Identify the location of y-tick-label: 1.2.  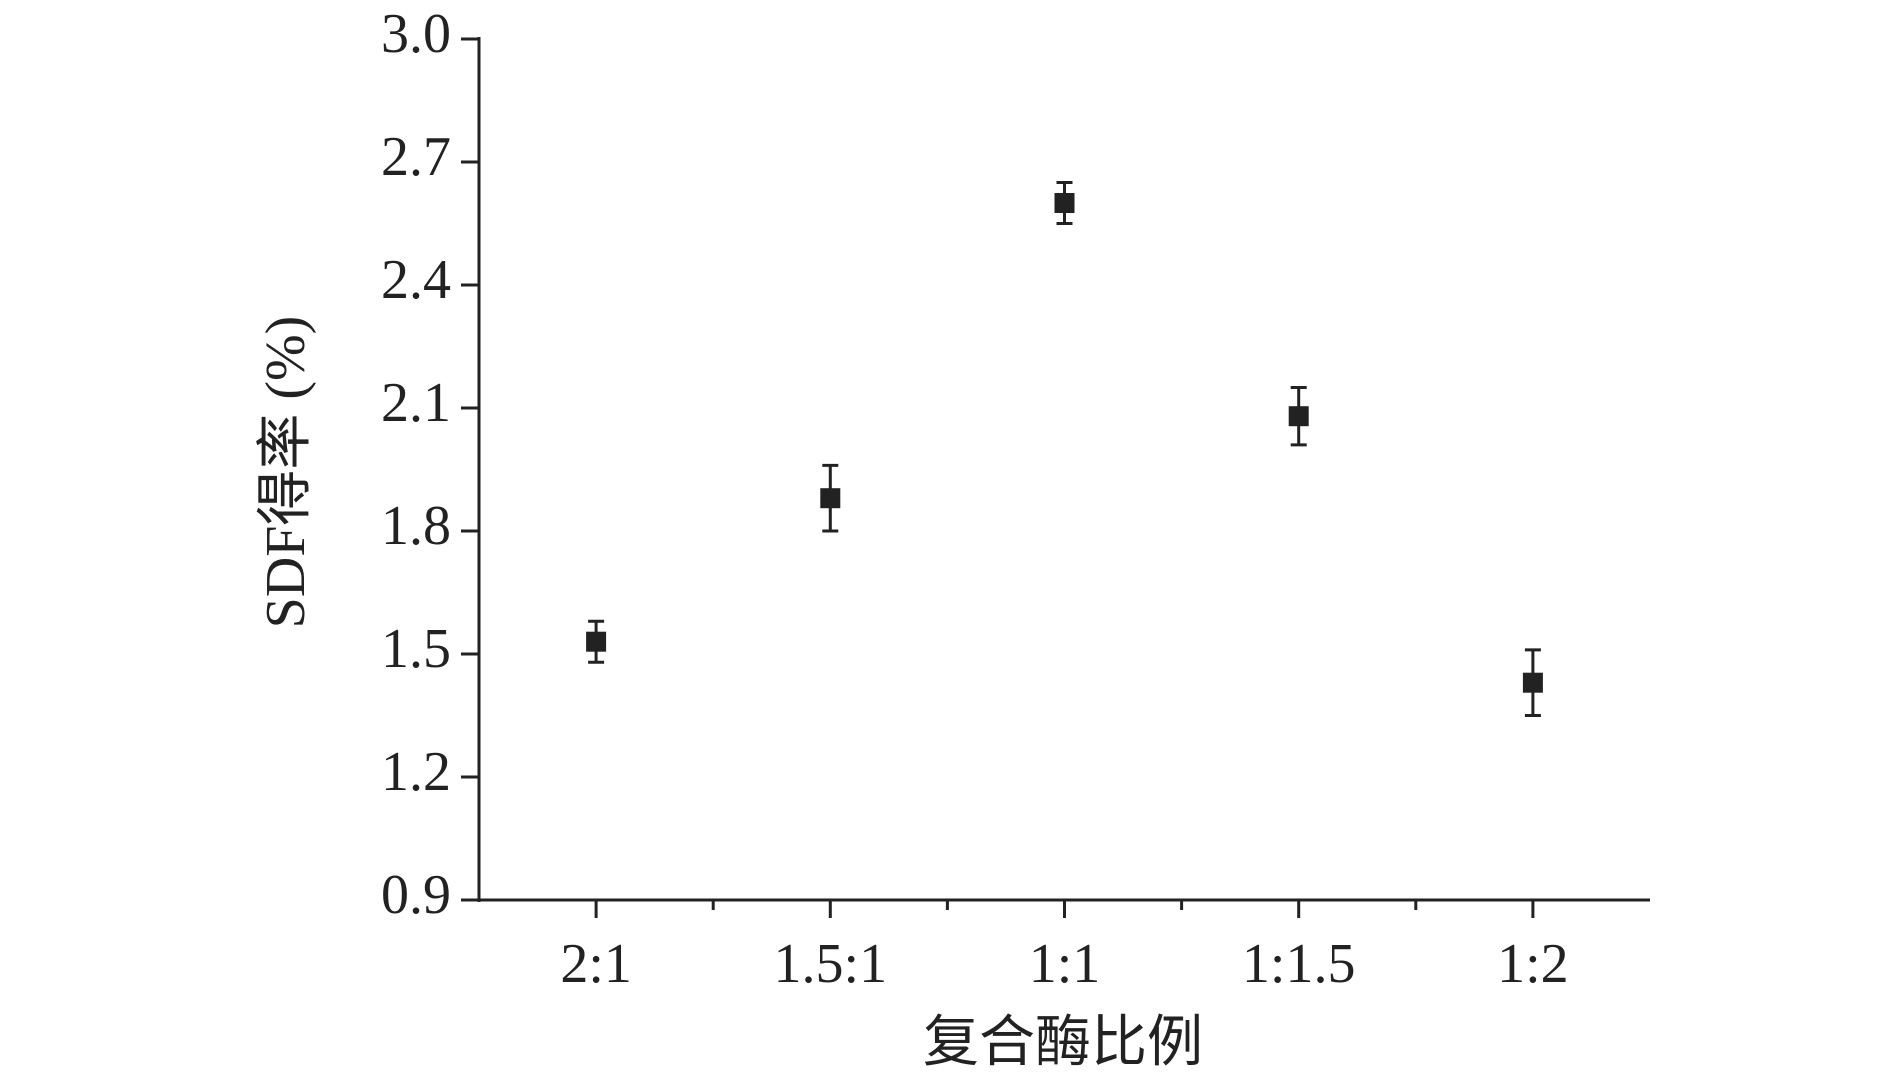
(416, 772).